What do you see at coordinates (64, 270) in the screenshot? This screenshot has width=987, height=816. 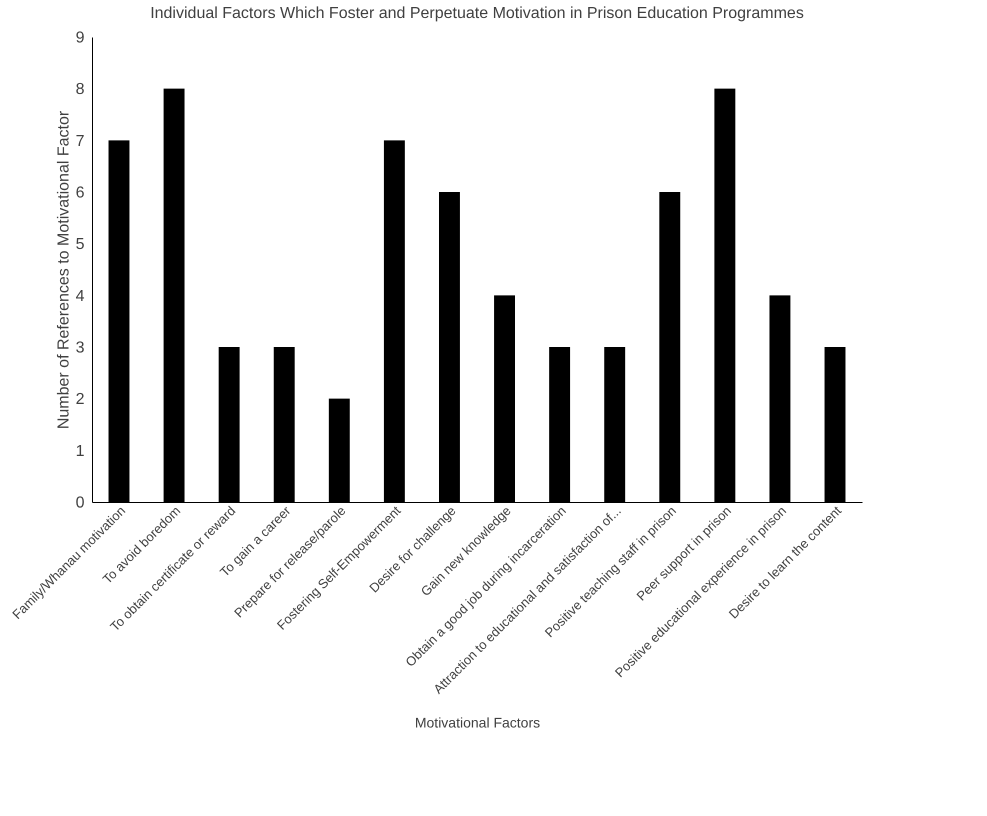 I see `y-axis-title: Number of References to Motivational Factor` at bounding box center [64, 270].